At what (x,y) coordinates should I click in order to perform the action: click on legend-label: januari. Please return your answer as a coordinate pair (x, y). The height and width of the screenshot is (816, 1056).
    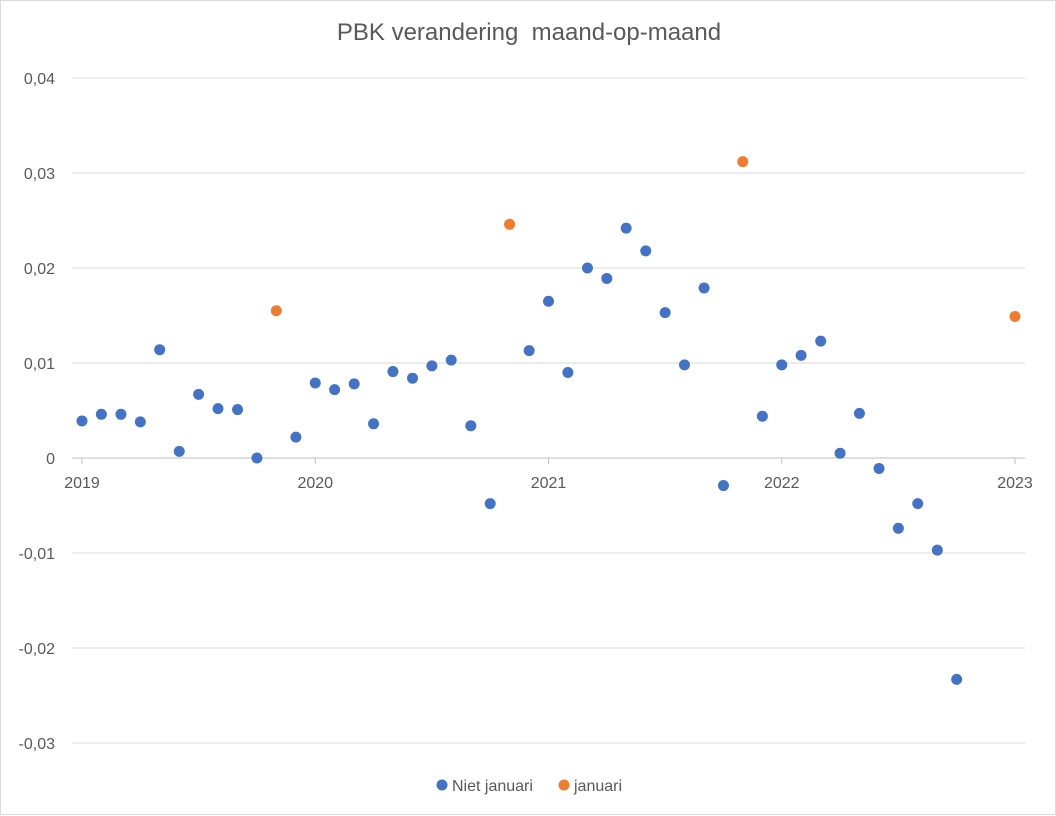
    Looking at the image, I should click on (597, 786).